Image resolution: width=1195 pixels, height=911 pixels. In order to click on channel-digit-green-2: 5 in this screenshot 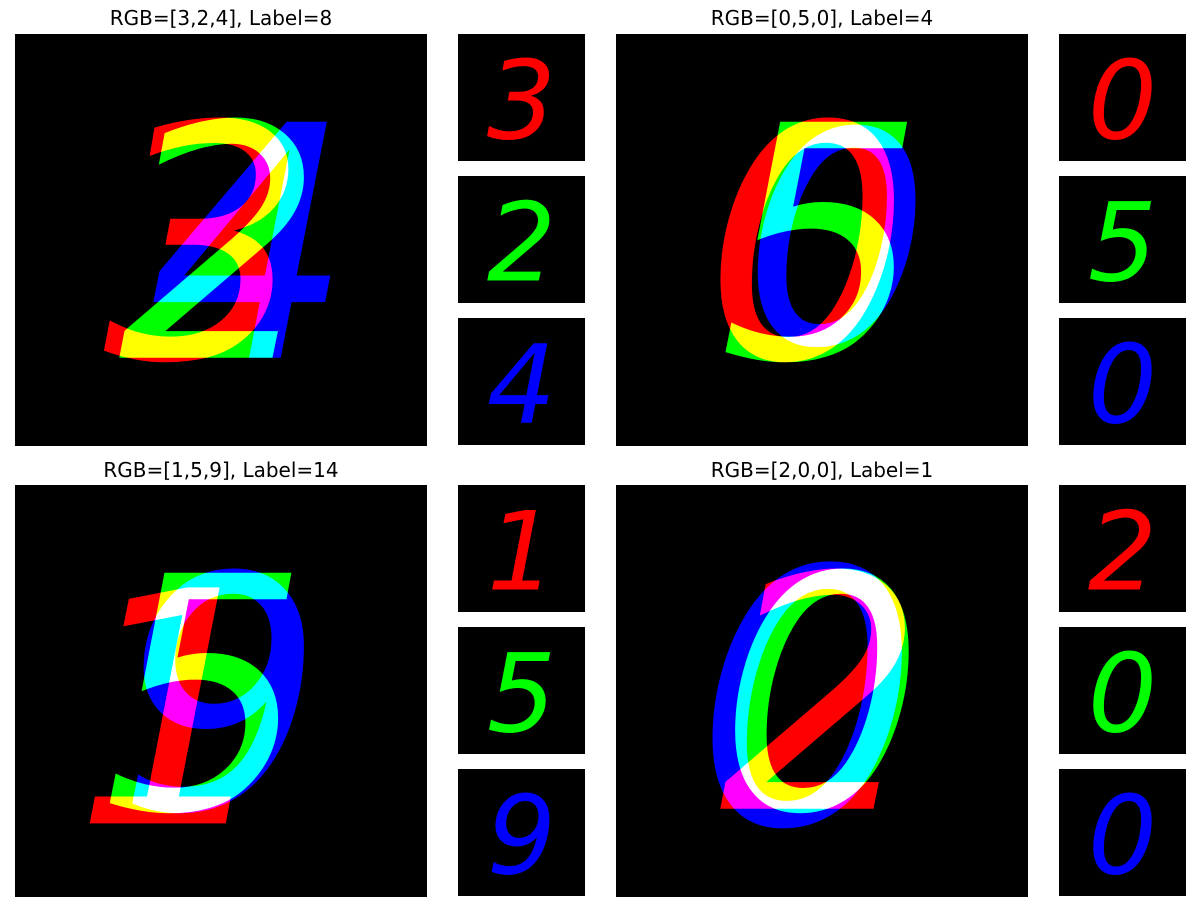, I will do `click(1122, 241)`.